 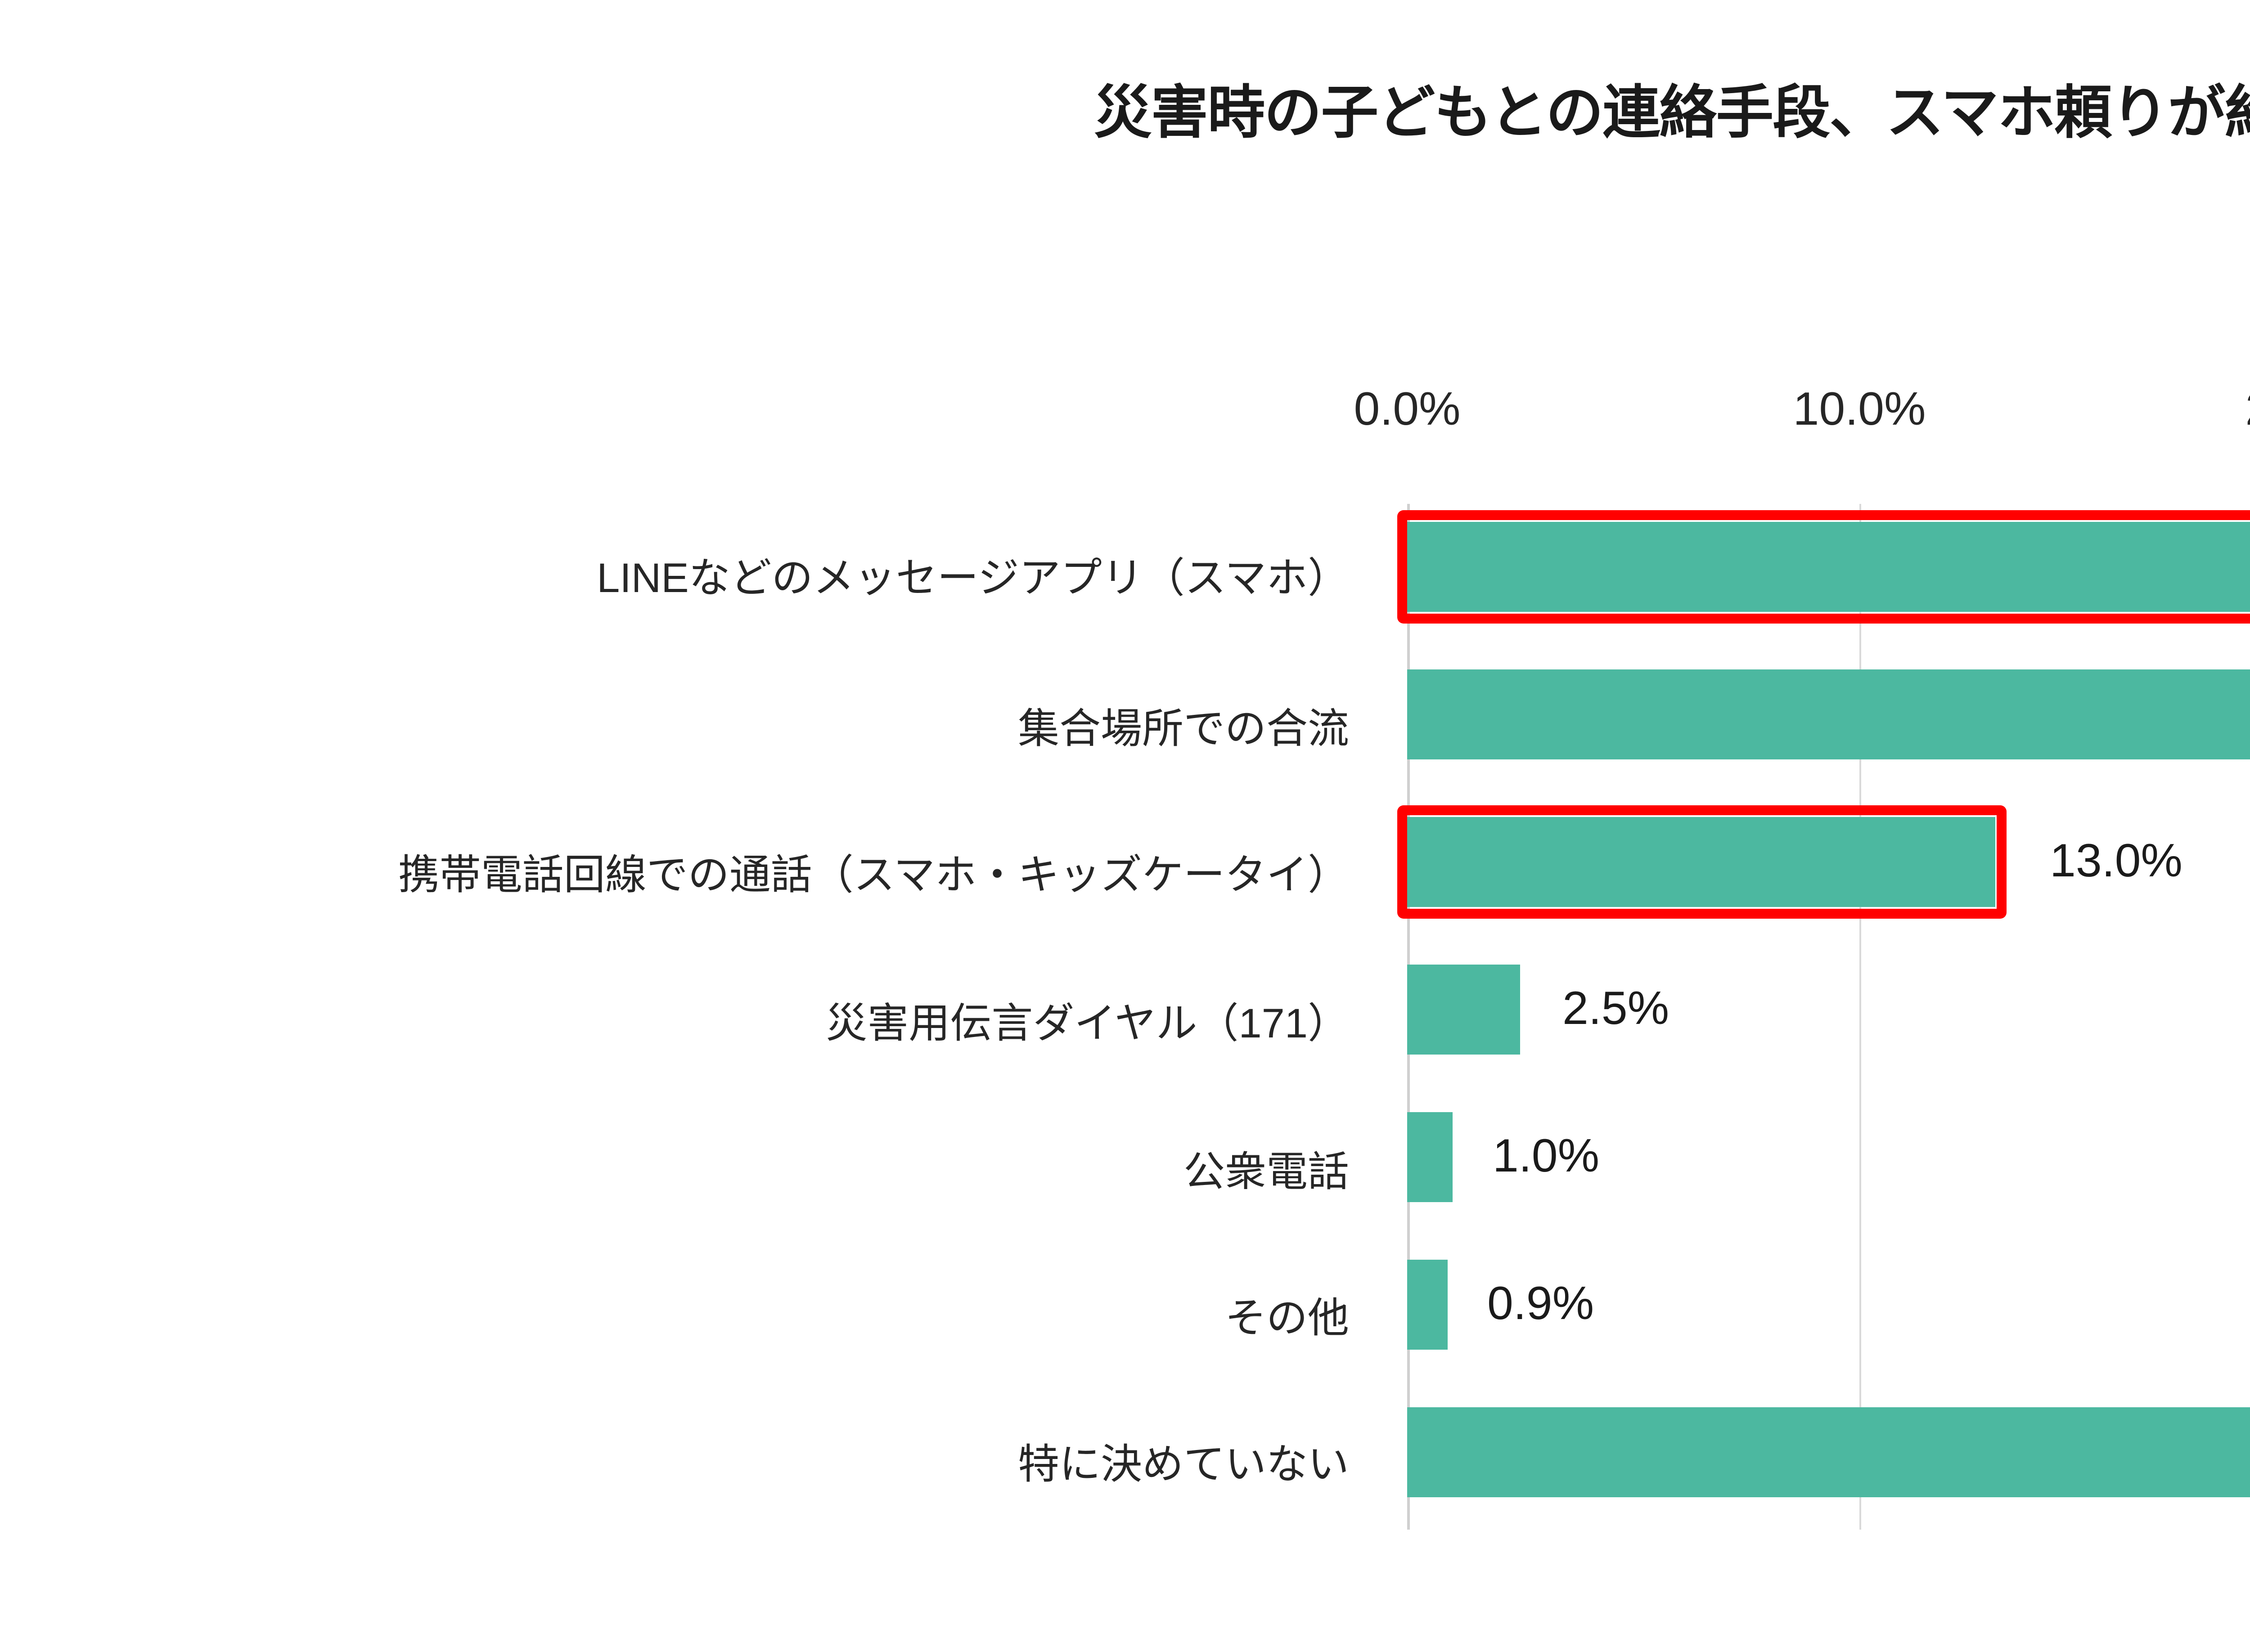 I want to click on category-label: 災害用伝言ダイヤル（171）, so click(x=1088, y=1023).